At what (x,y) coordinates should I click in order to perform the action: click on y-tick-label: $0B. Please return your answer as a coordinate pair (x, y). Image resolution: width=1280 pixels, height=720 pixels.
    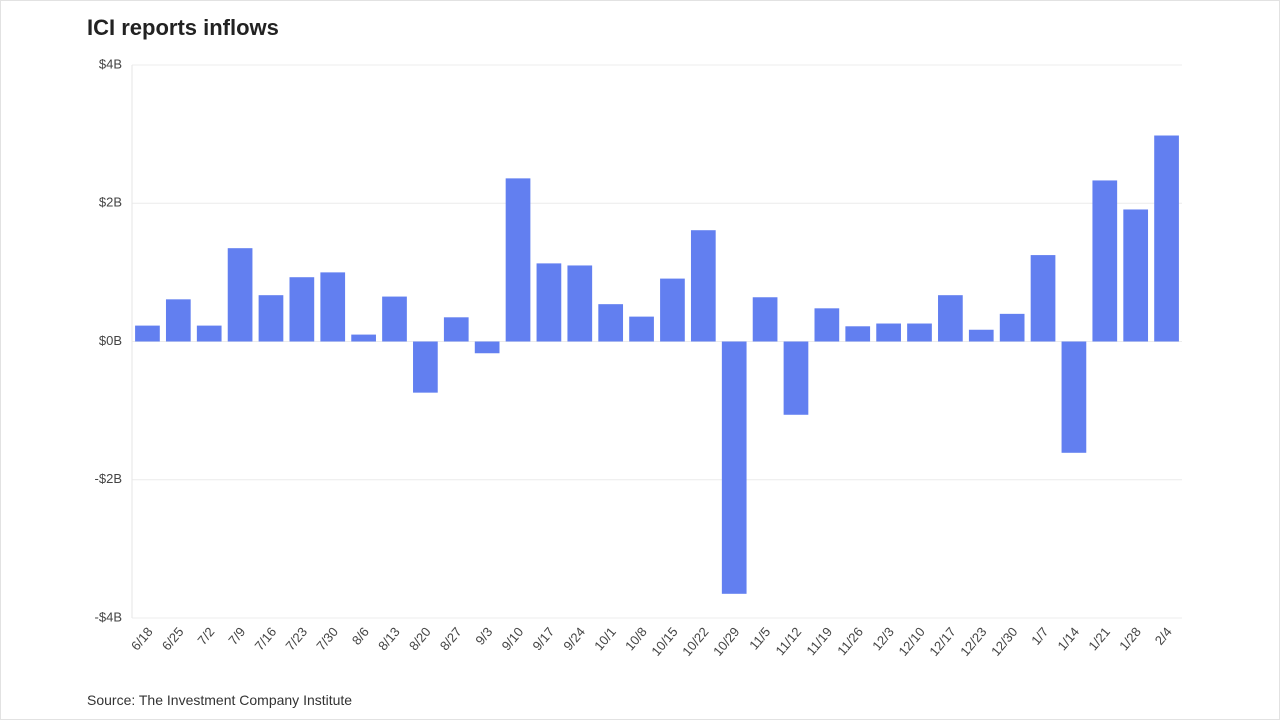
    Looking at the image, I should click on (110, 340).